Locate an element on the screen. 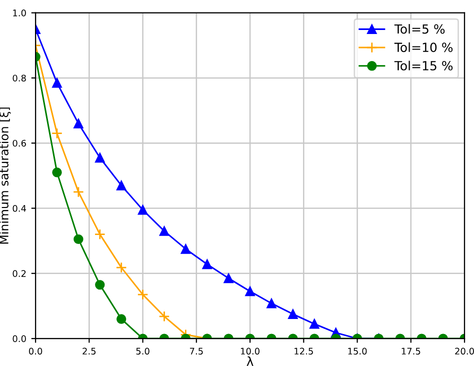 This screenshot has width=474, height=366. y-tick-label: 0.2 is located at coordinates (19, 273).